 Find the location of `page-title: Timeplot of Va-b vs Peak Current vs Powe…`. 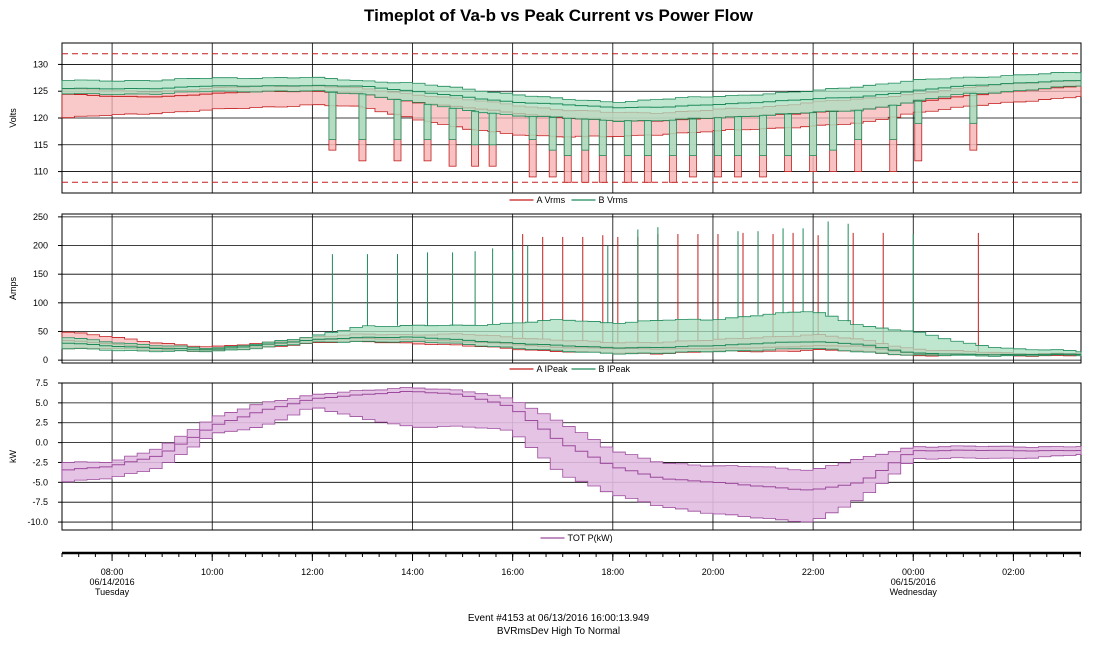

page-title: Timeplot of Va-b vs Peak Current vs Powe… is located at coordinates (558, 15).